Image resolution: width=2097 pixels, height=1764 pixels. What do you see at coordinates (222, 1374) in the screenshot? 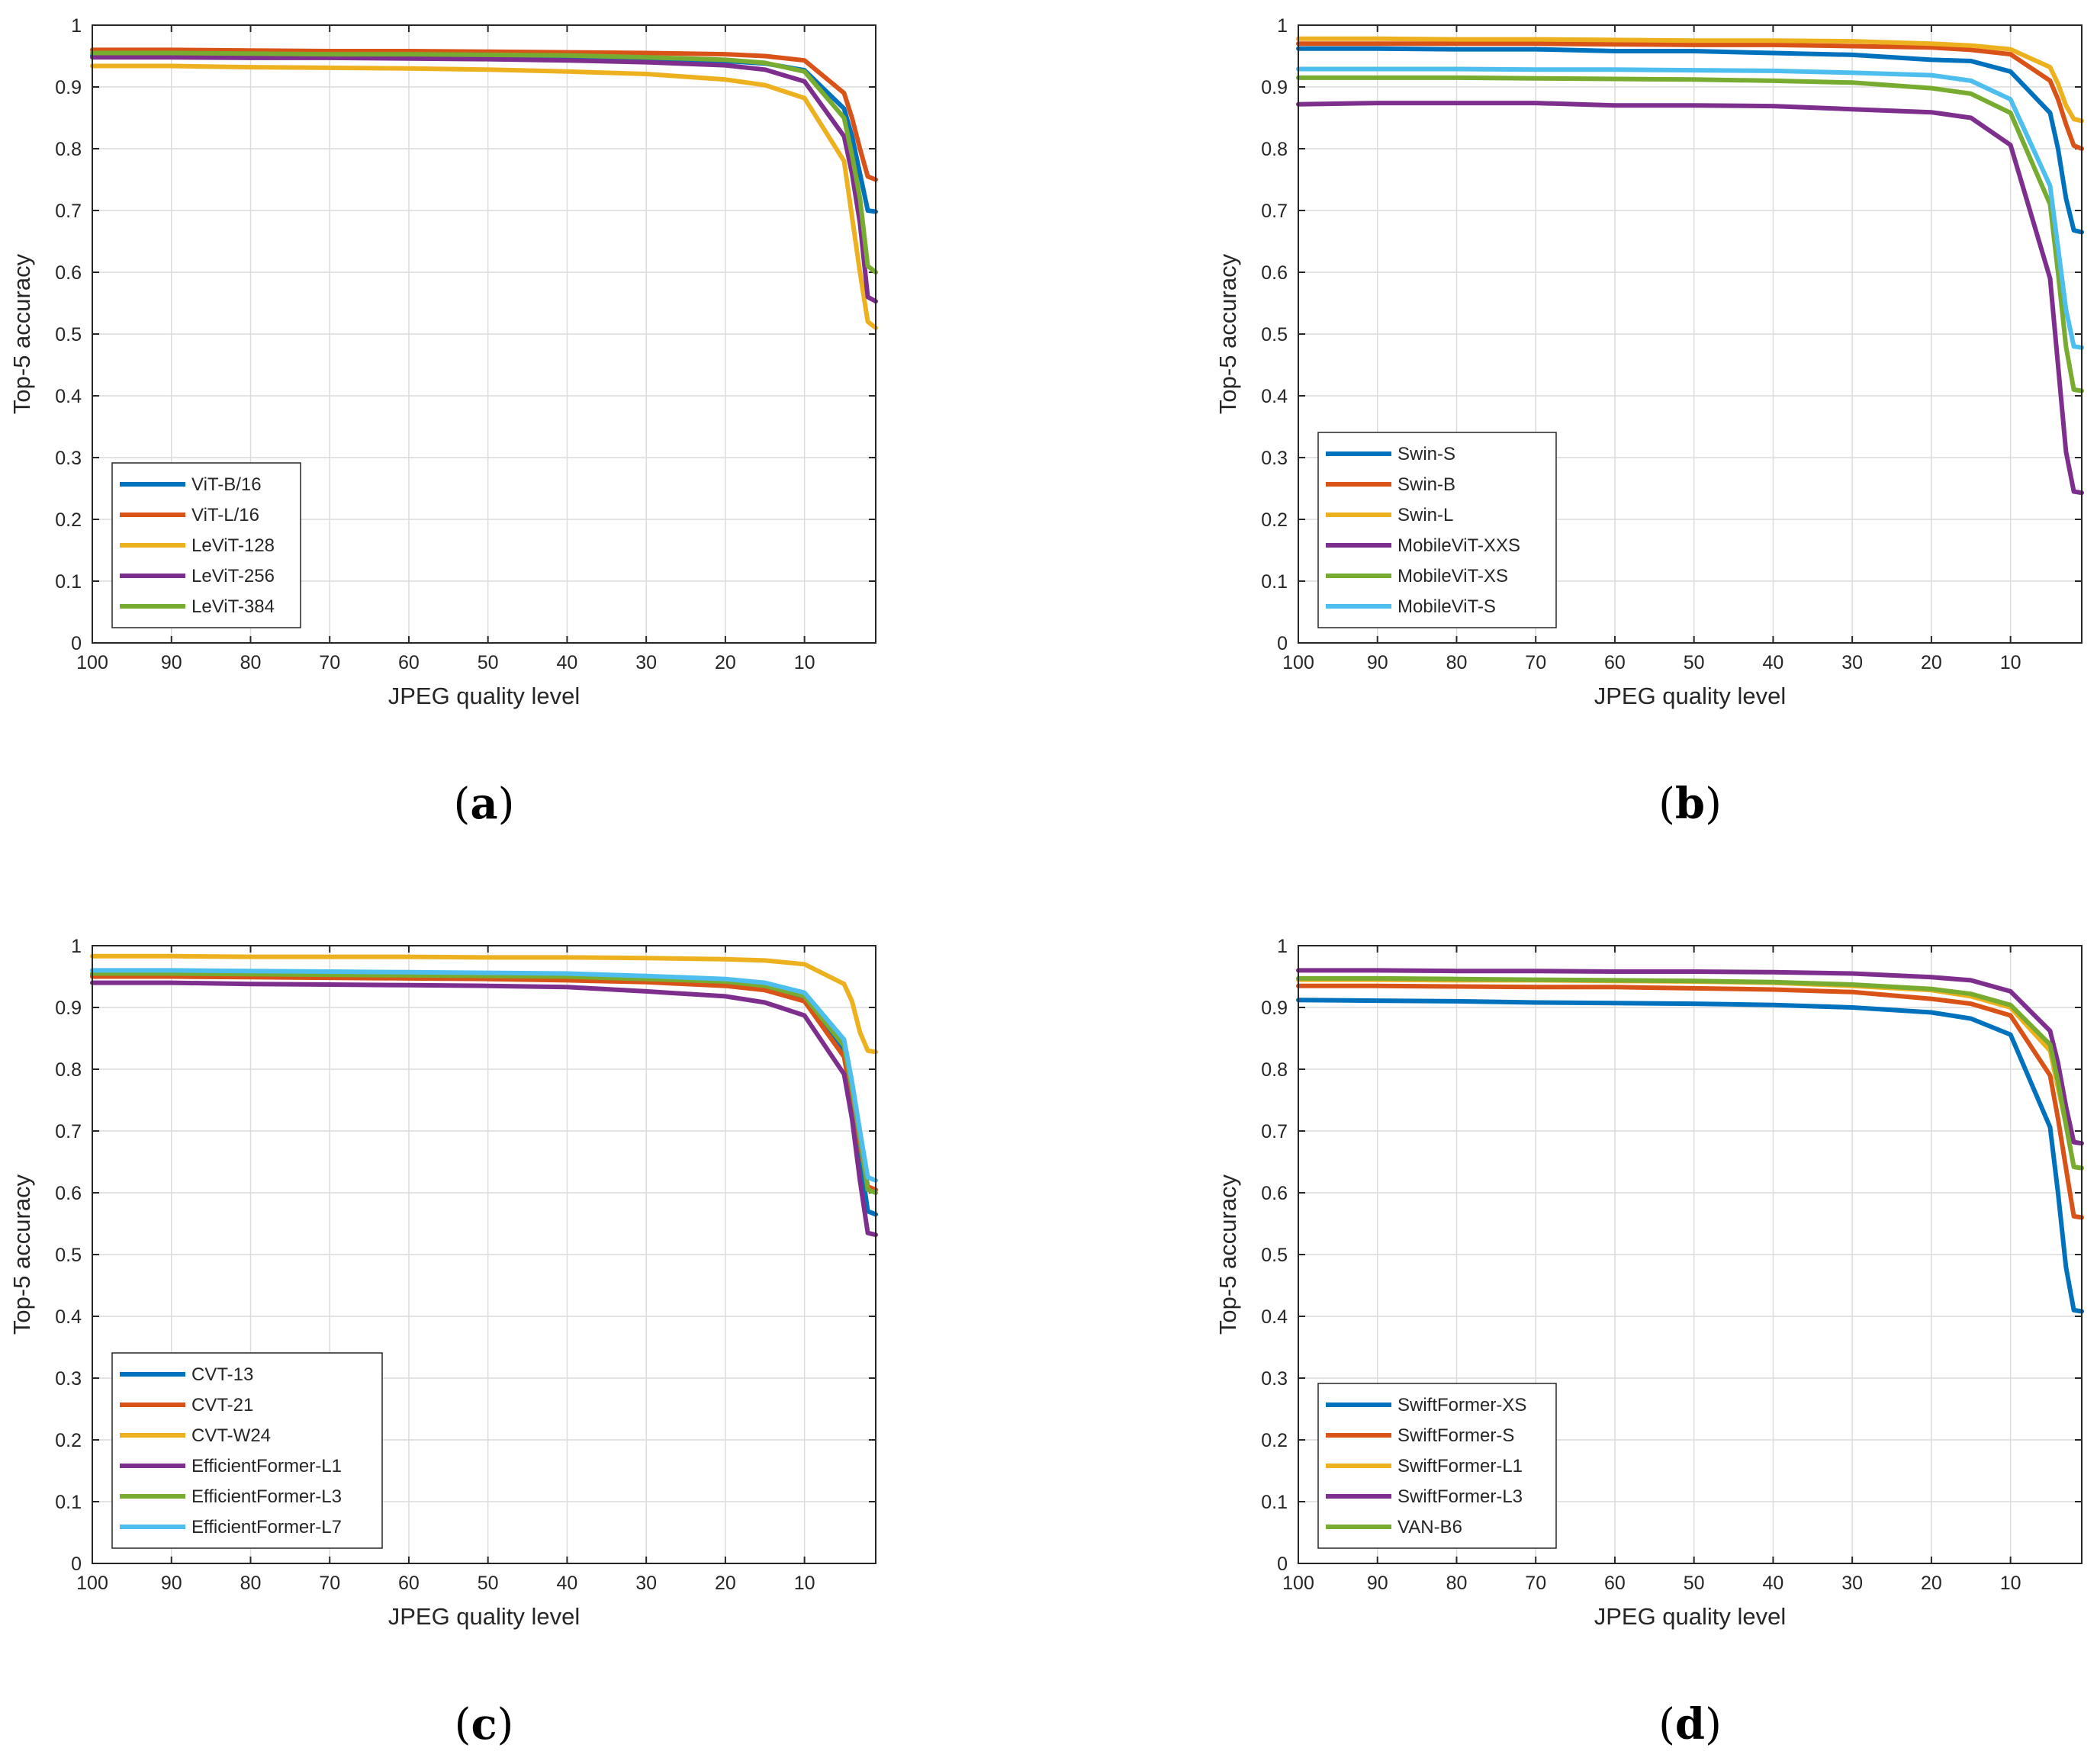
I see `legend-label: CVT-13` at bounding box center [222, 1374].